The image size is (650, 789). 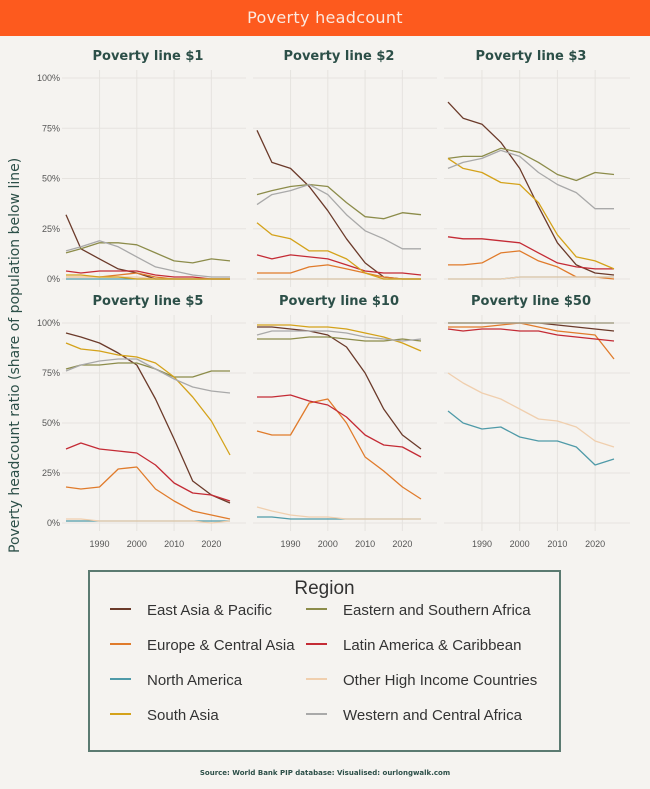 I want to click on panel-1-series-east-asia-and-pacific, so click(x=147, y=247).